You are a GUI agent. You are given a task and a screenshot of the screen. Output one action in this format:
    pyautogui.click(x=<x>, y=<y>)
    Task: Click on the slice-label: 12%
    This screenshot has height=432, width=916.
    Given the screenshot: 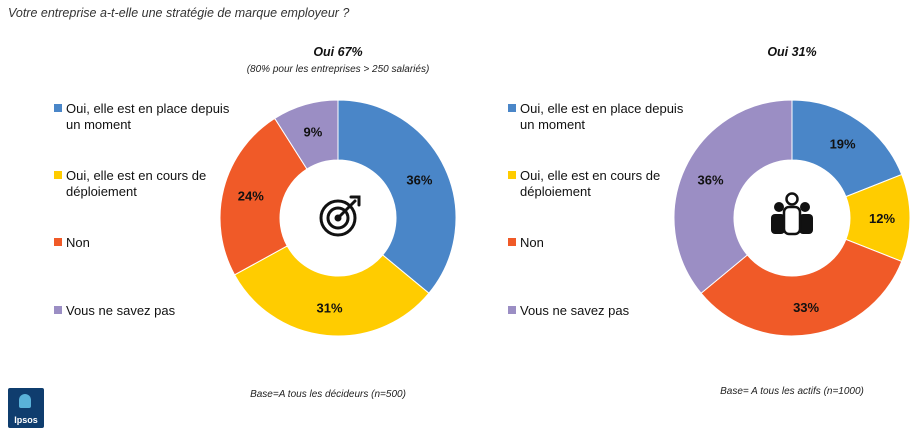 What is the action you would take?
    pyautogui.click(x=882, y=218)
    